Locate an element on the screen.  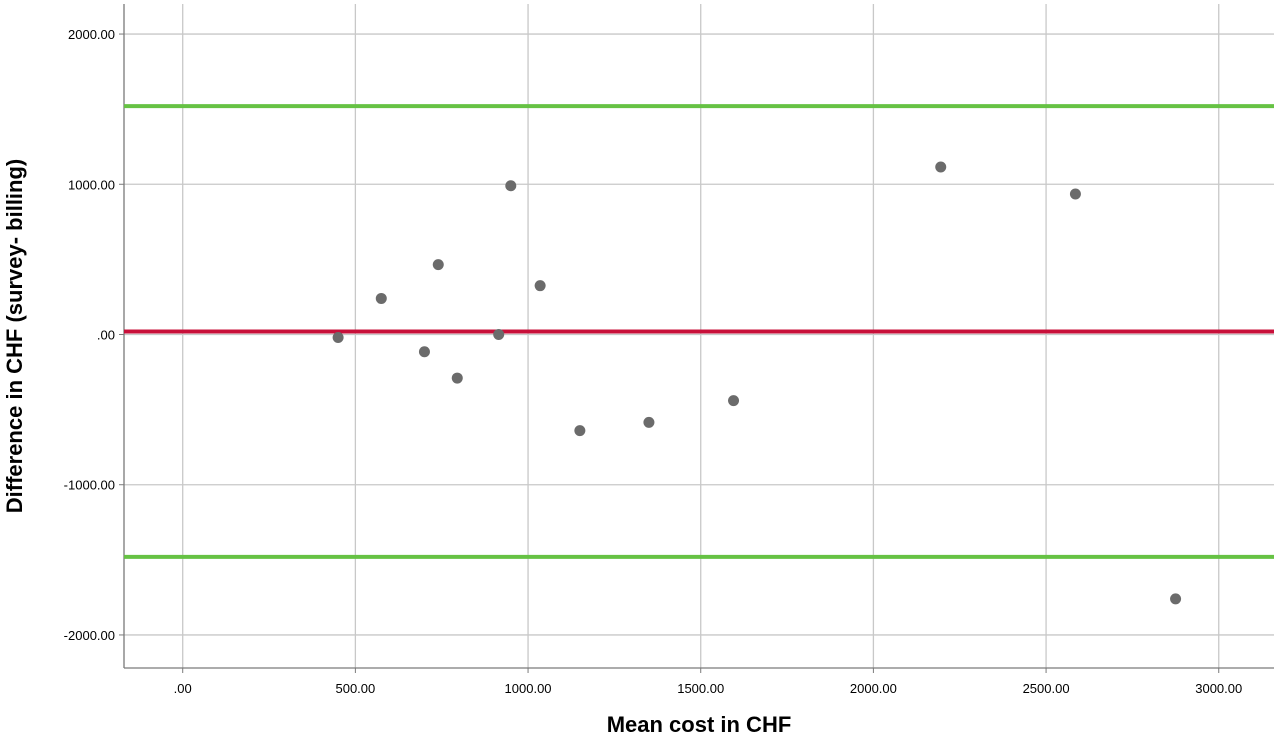
y-tick-label: -2000.00 is located at coordinates (89, 635).